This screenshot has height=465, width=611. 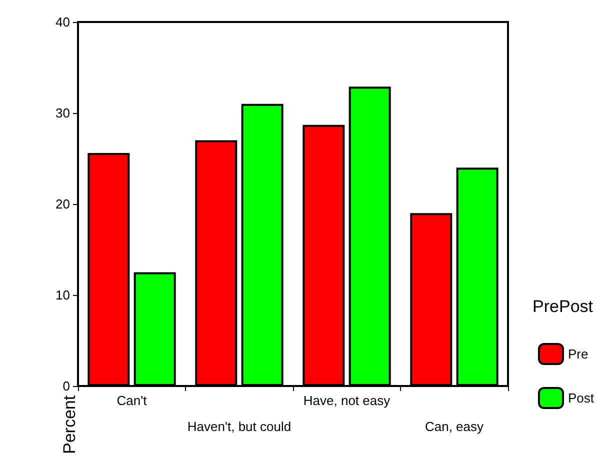 What do you see at coordinates (63, 113) in the screenshot?
I see `y-tick-label: 30` at bounding box center [63, 113].